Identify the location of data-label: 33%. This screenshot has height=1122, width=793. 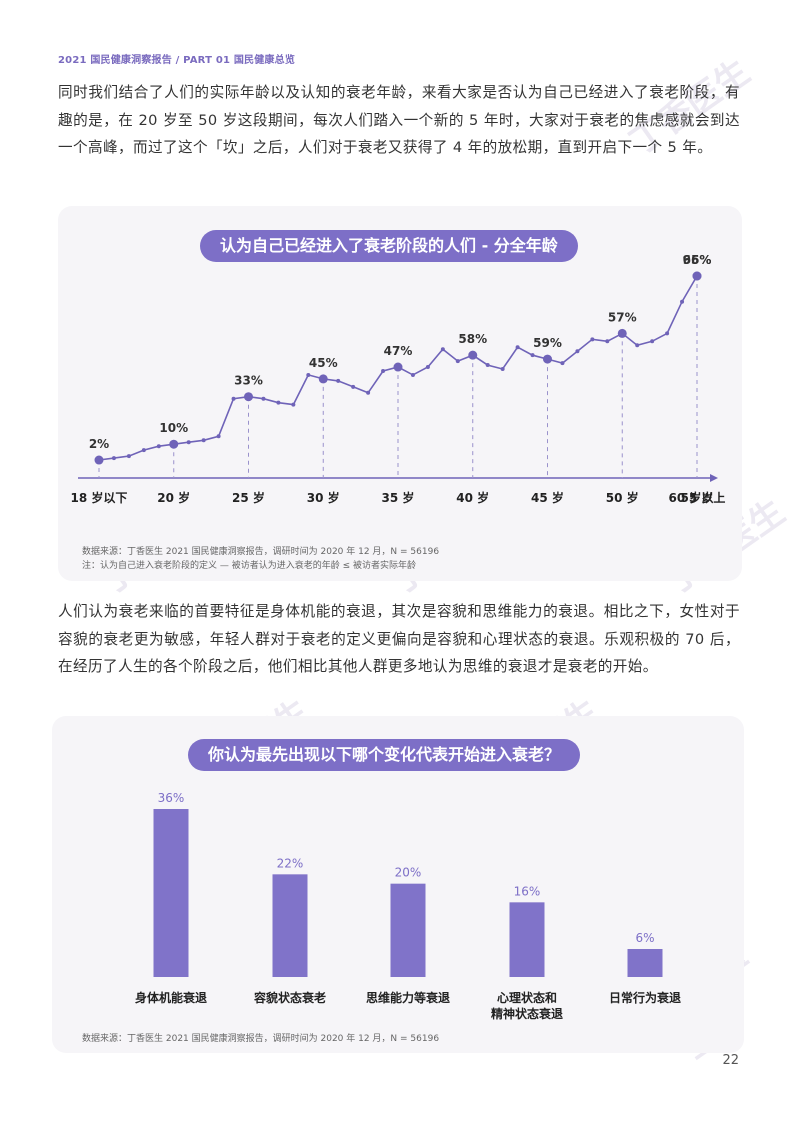
(248, 381).